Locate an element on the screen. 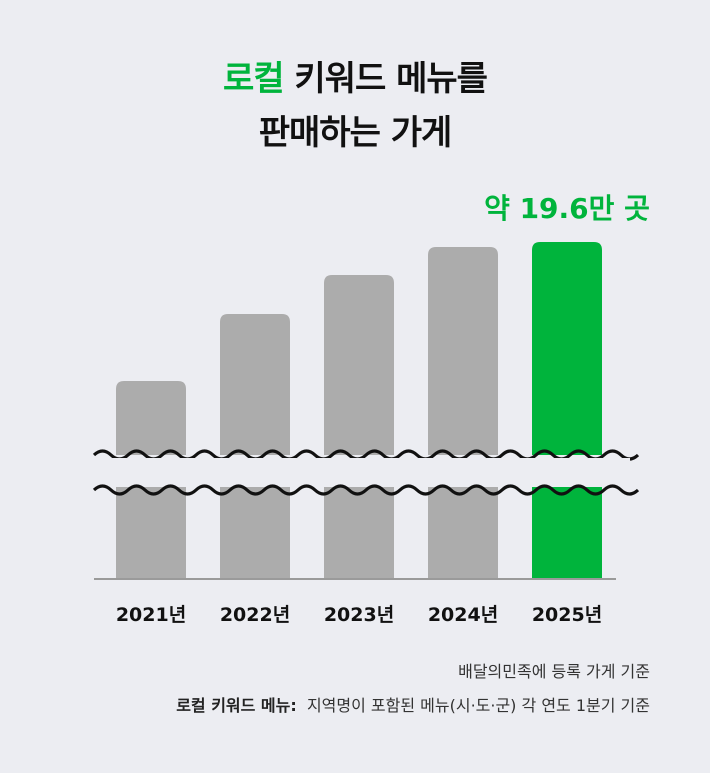  x-tick-label: 2025년 is located at coordinates (567, 615).